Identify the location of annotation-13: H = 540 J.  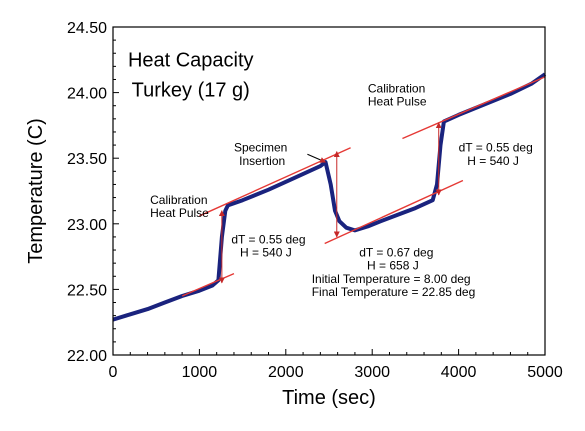
(493, 161).